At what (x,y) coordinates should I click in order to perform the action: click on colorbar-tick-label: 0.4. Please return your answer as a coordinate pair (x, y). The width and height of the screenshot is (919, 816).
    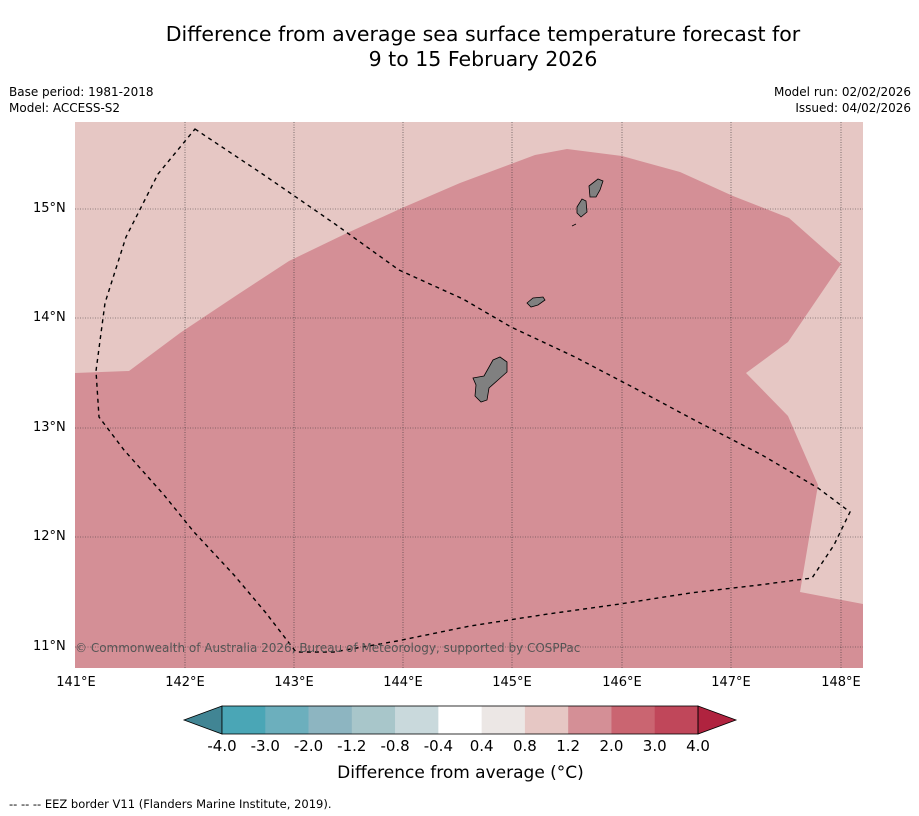
    Looking at the image, I should click on (481, 746).